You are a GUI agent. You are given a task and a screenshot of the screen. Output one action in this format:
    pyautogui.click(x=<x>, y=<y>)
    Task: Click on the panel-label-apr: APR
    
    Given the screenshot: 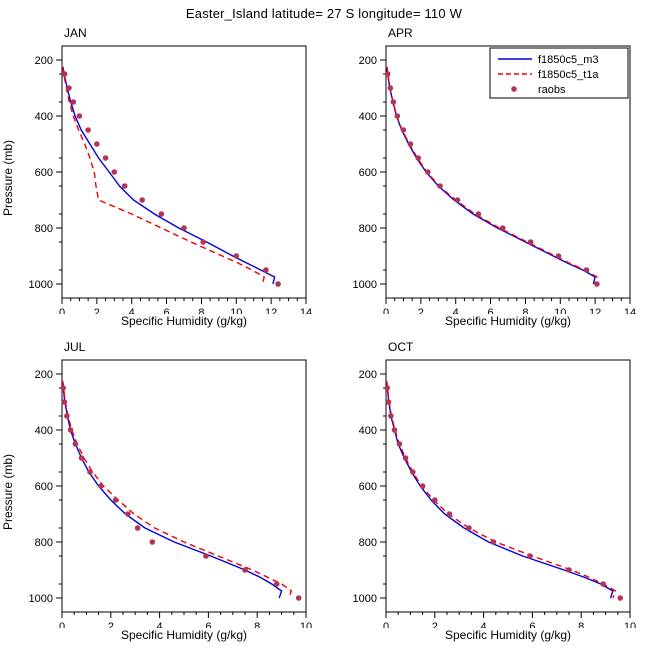 What is the action you would take?
    pyautogui.click(x=400, y=33)
    